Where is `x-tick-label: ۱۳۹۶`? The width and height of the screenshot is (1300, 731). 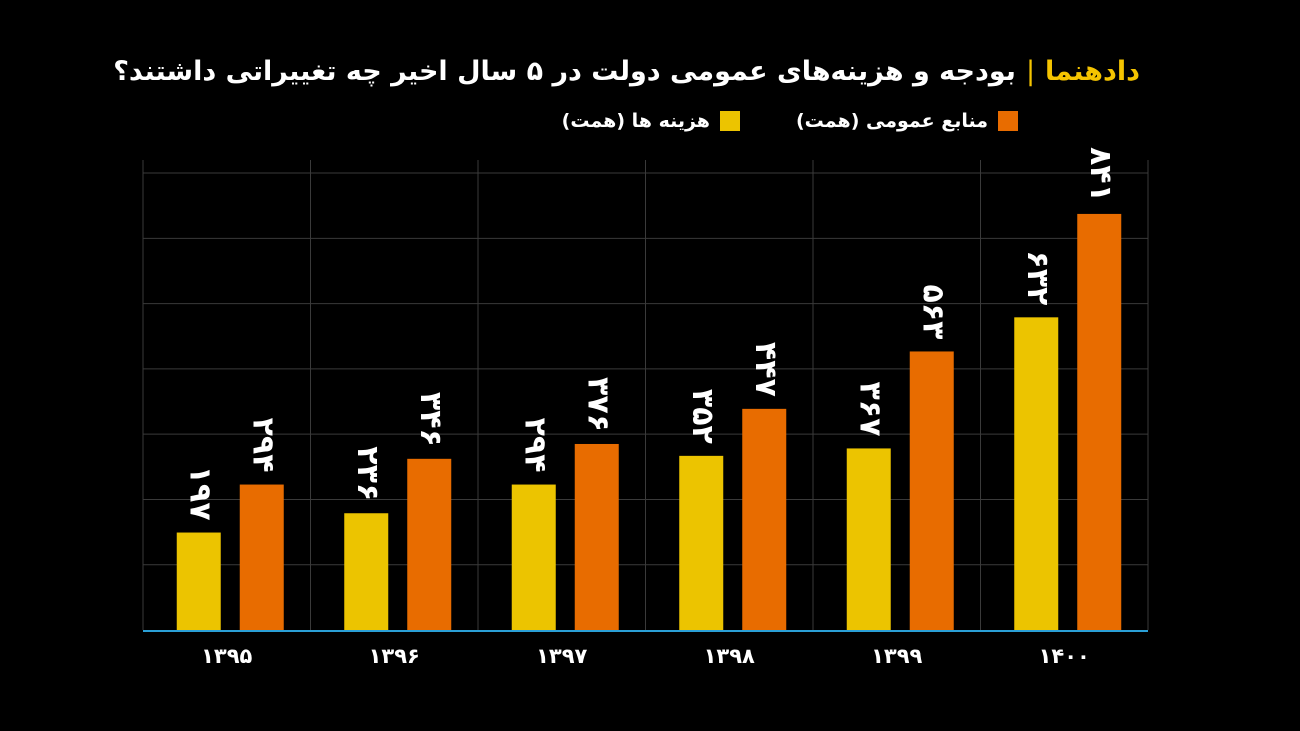
x-tick-label: ۱۳۹۶ is located at coordinates (394, 656).